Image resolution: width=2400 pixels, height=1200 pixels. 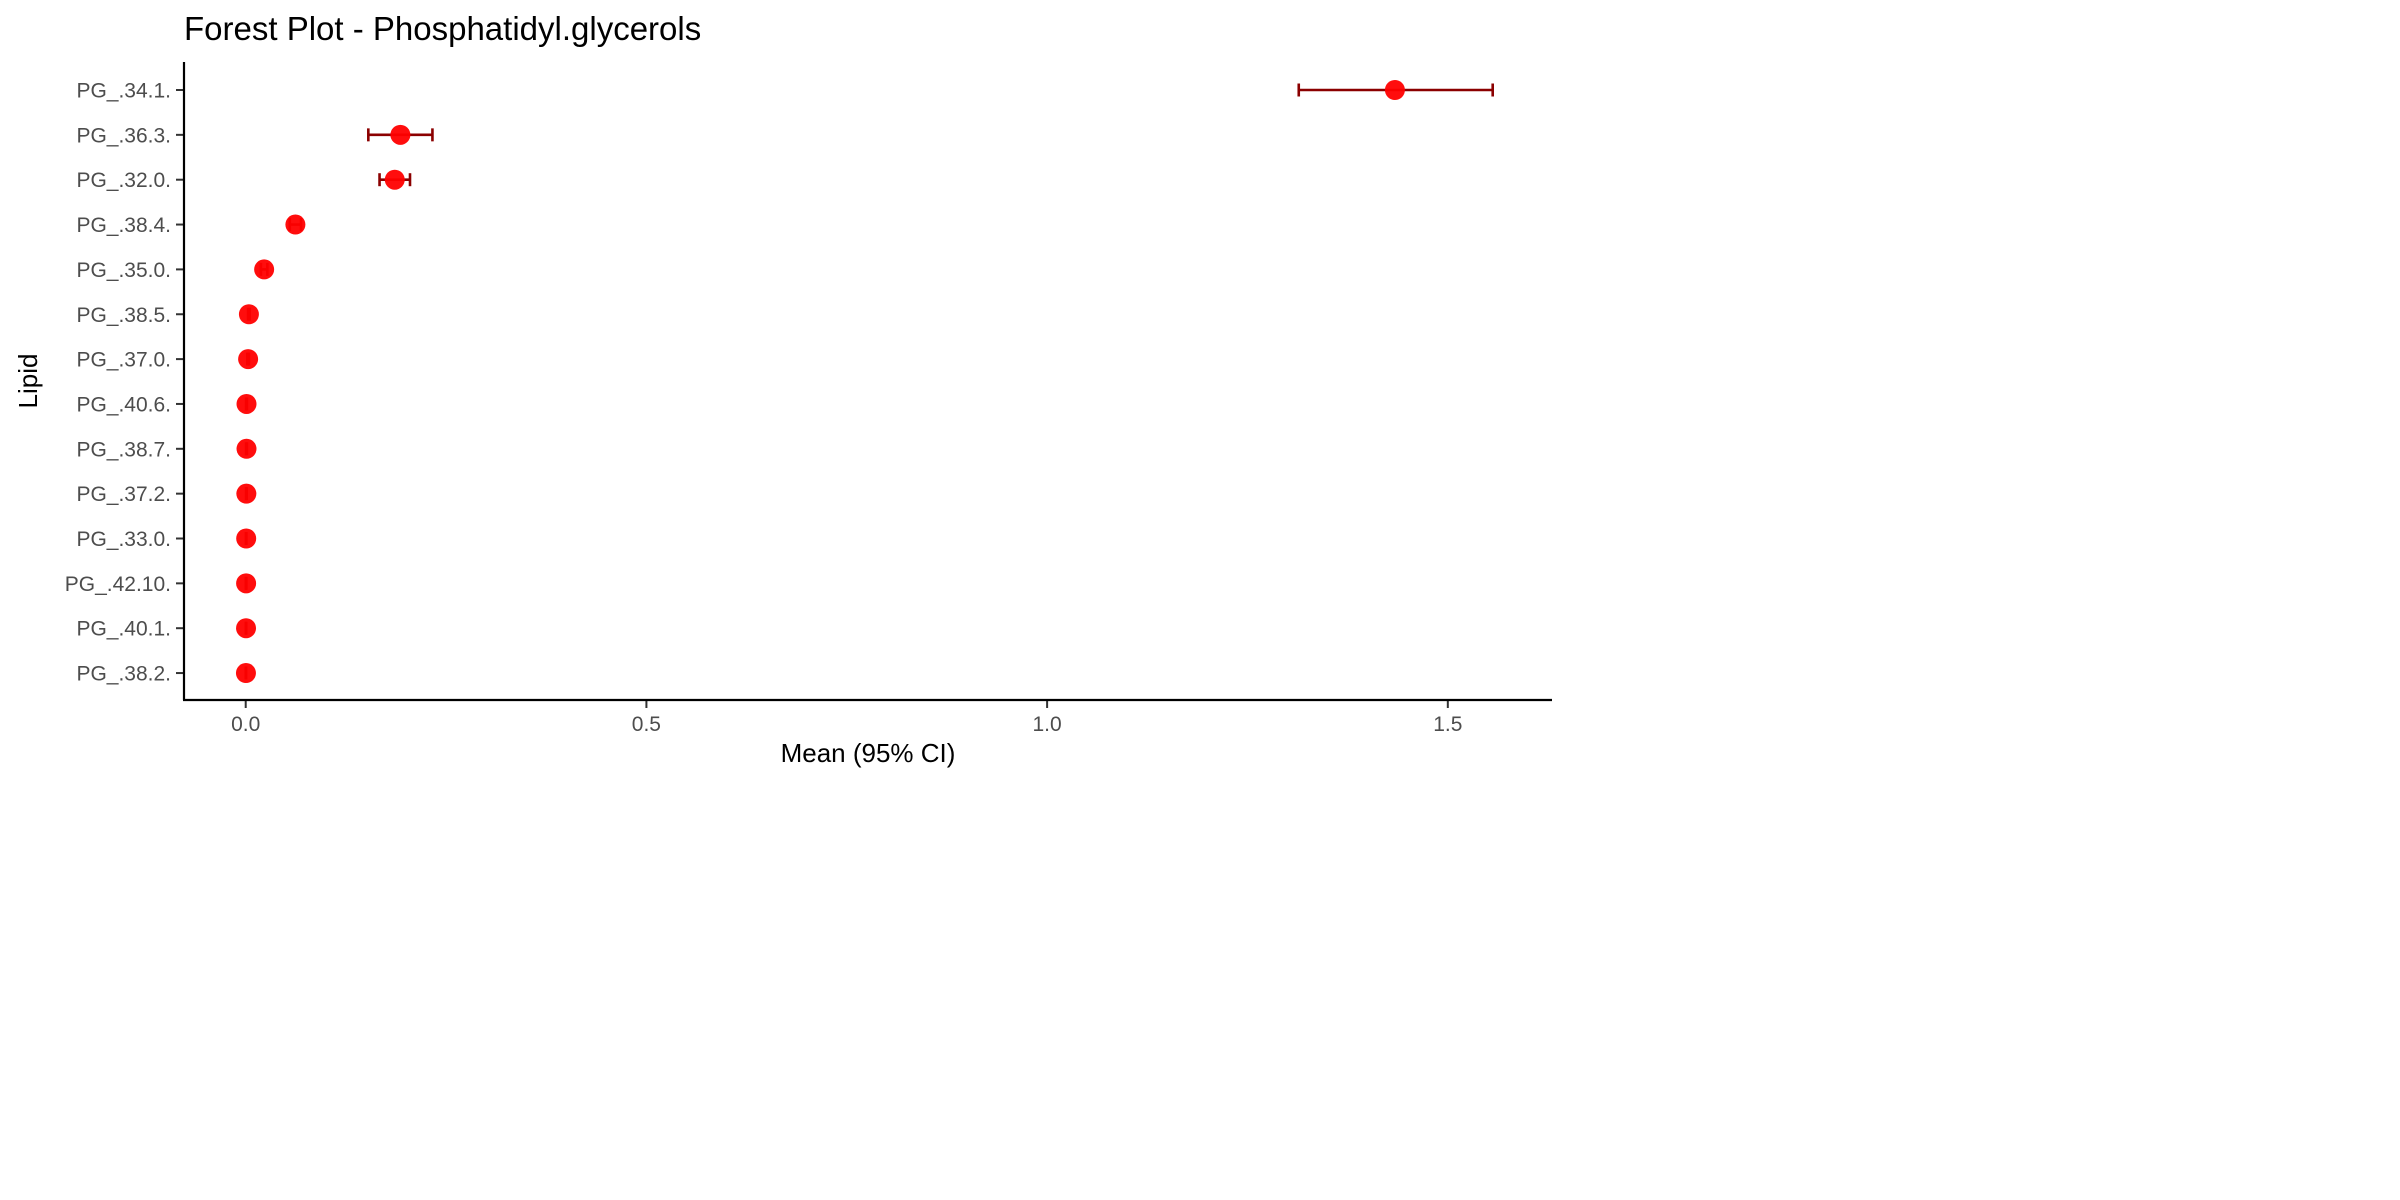 I want to click on y-tick-label: PG_.42.10., so click(x=118, y=584).